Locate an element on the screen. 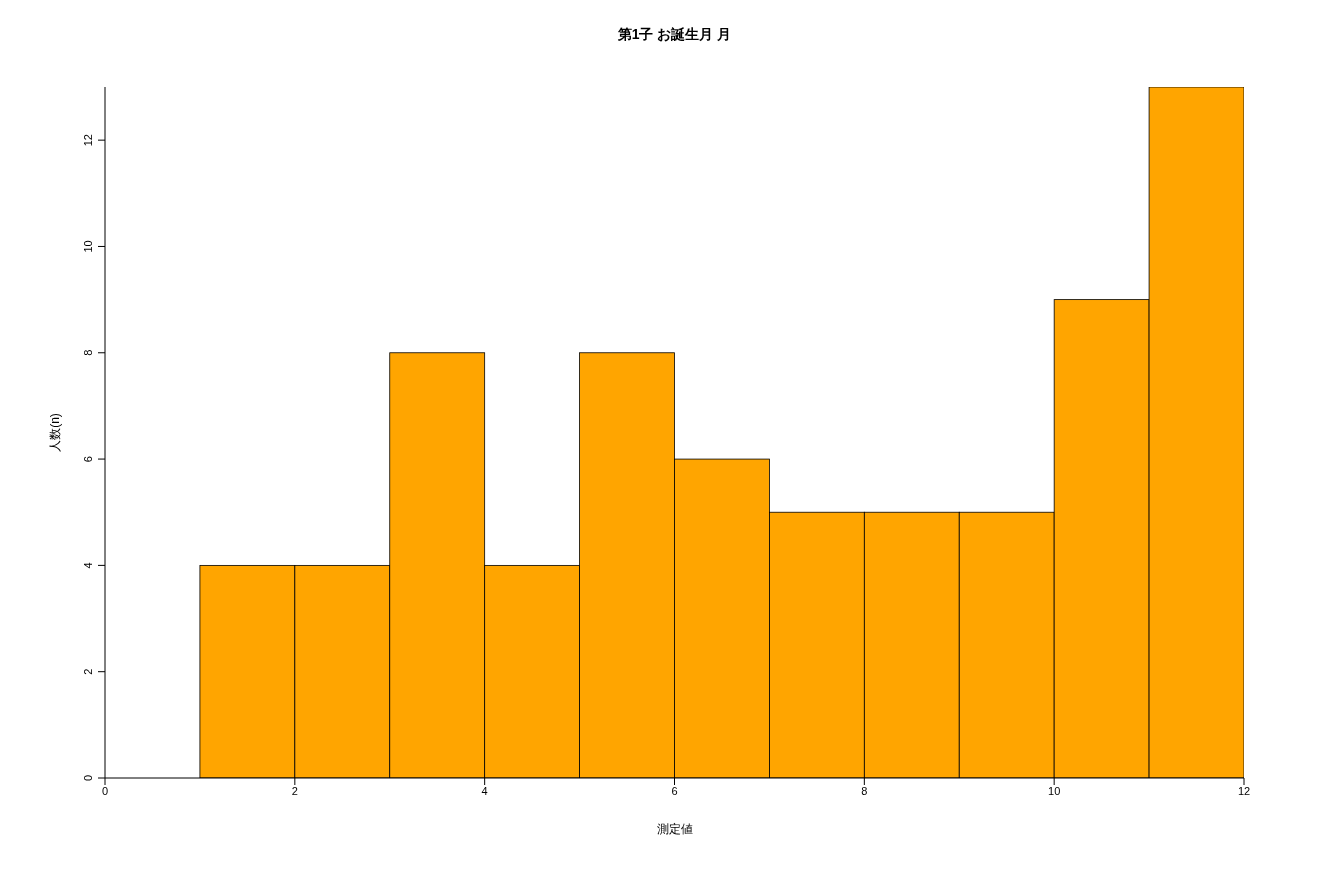 The width and height of the screenshot is (1320, 880). y-tick-label: 6 is located at coordinates (88, 459).